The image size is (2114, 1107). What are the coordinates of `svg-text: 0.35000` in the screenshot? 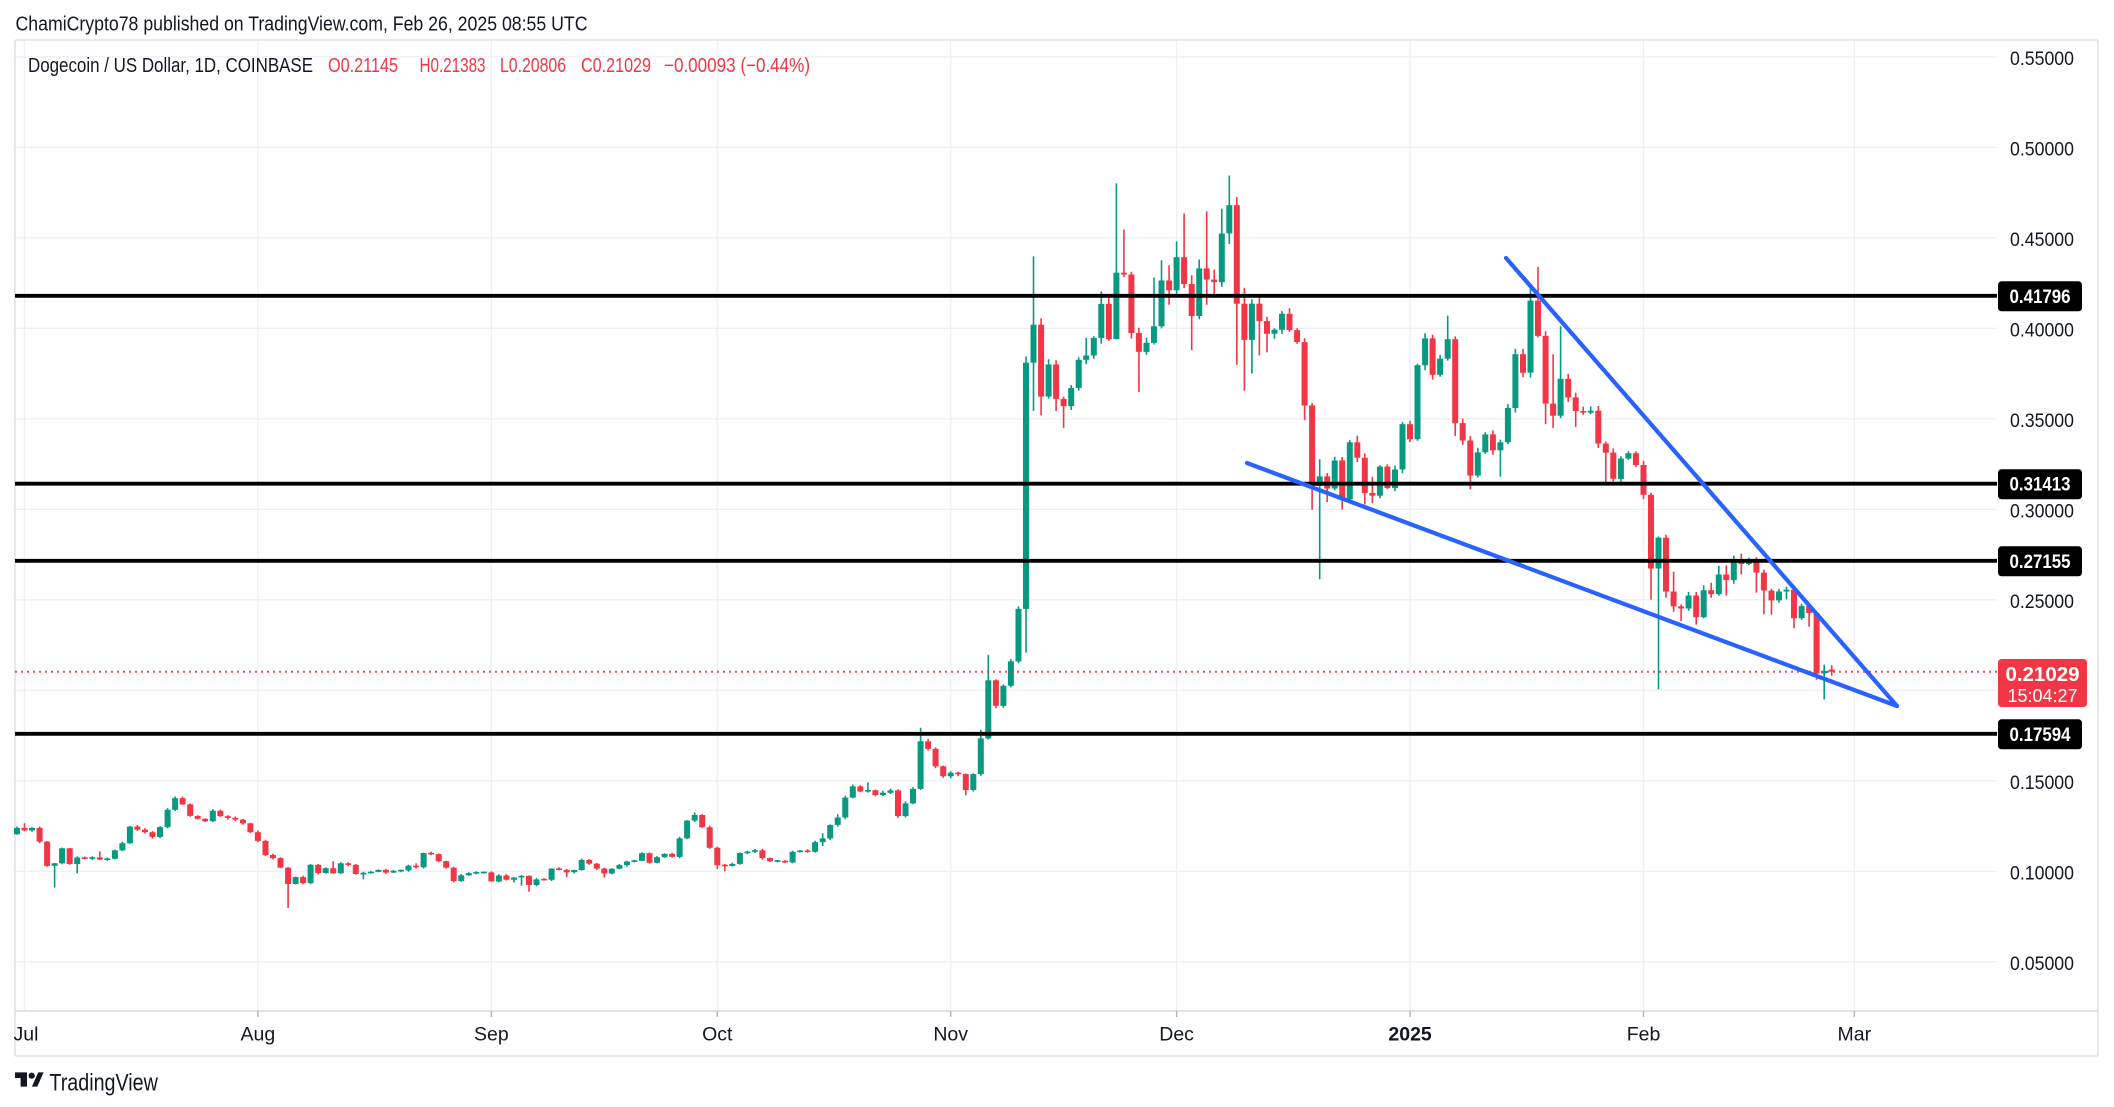 It's located at (2042, 421).